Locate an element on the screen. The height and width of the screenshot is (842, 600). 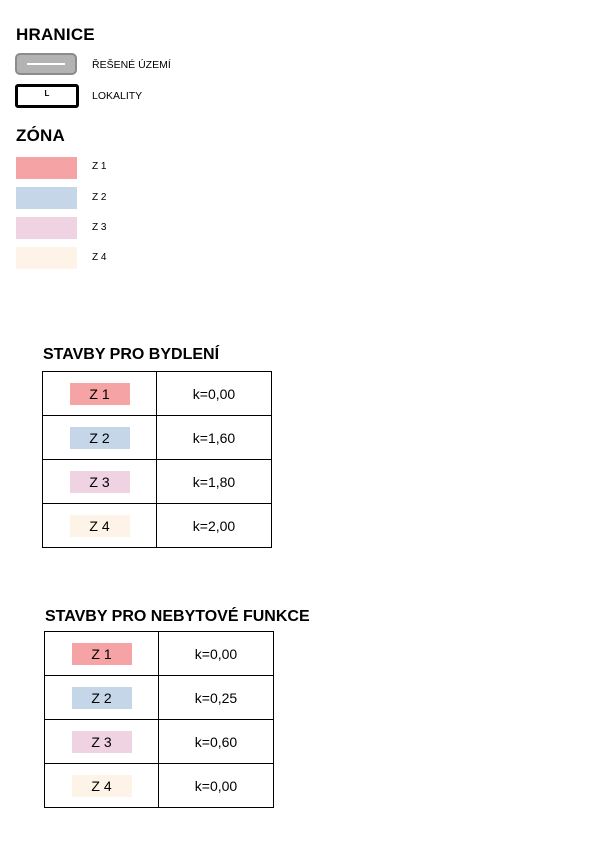
table-row: Z 4 k=2,00 is located at coordinates (157, 525).